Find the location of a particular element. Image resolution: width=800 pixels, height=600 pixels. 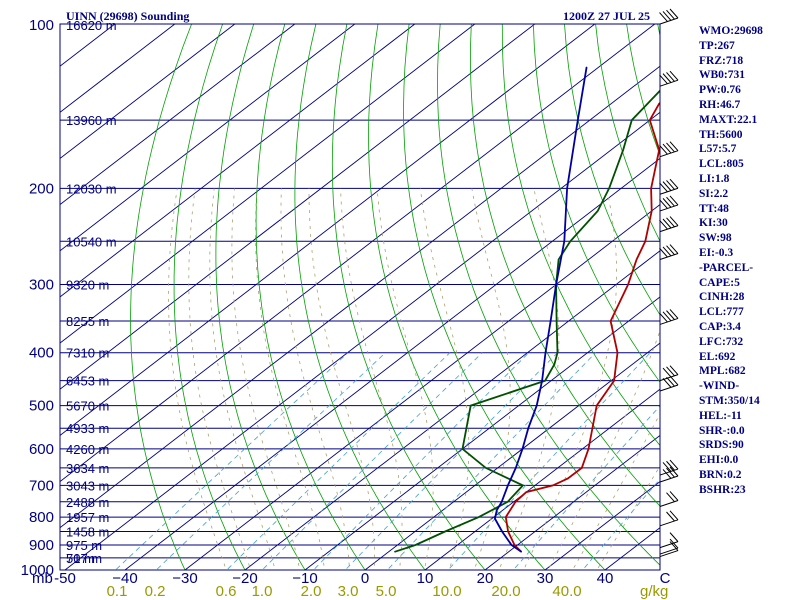

height-label: 975 m is located at coordinates (84, 545).